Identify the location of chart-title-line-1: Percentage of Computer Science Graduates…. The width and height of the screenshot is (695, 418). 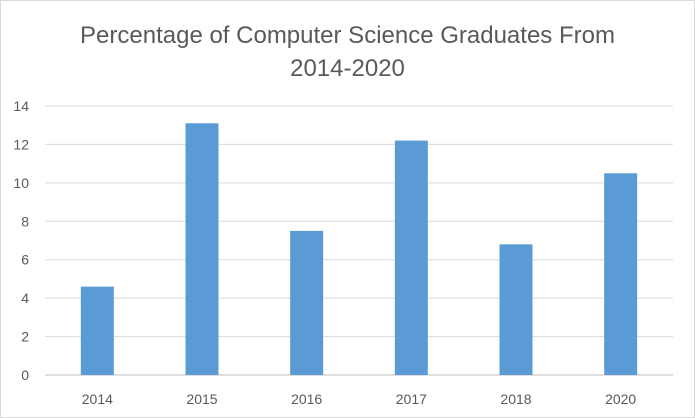
(347, 35).